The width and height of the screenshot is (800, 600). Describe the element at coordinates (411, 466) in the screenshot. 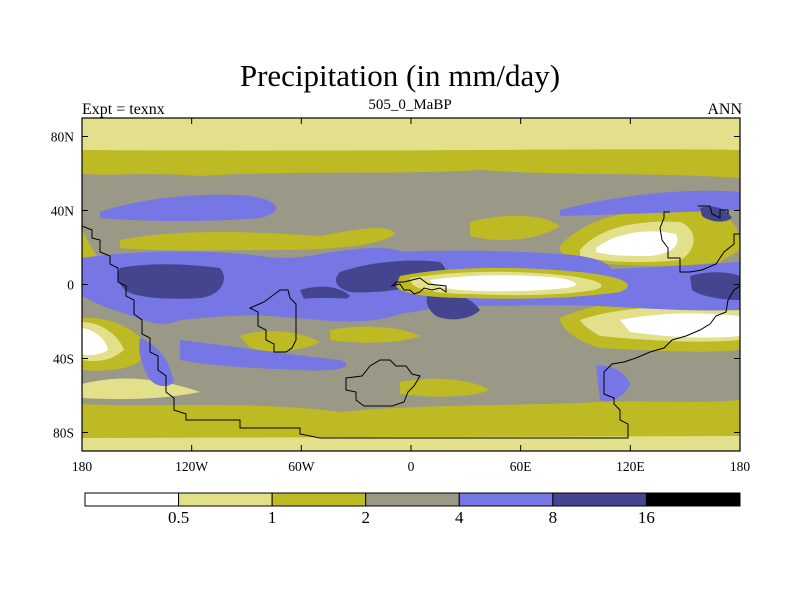

I see `x-tick-label: 0` at that location.